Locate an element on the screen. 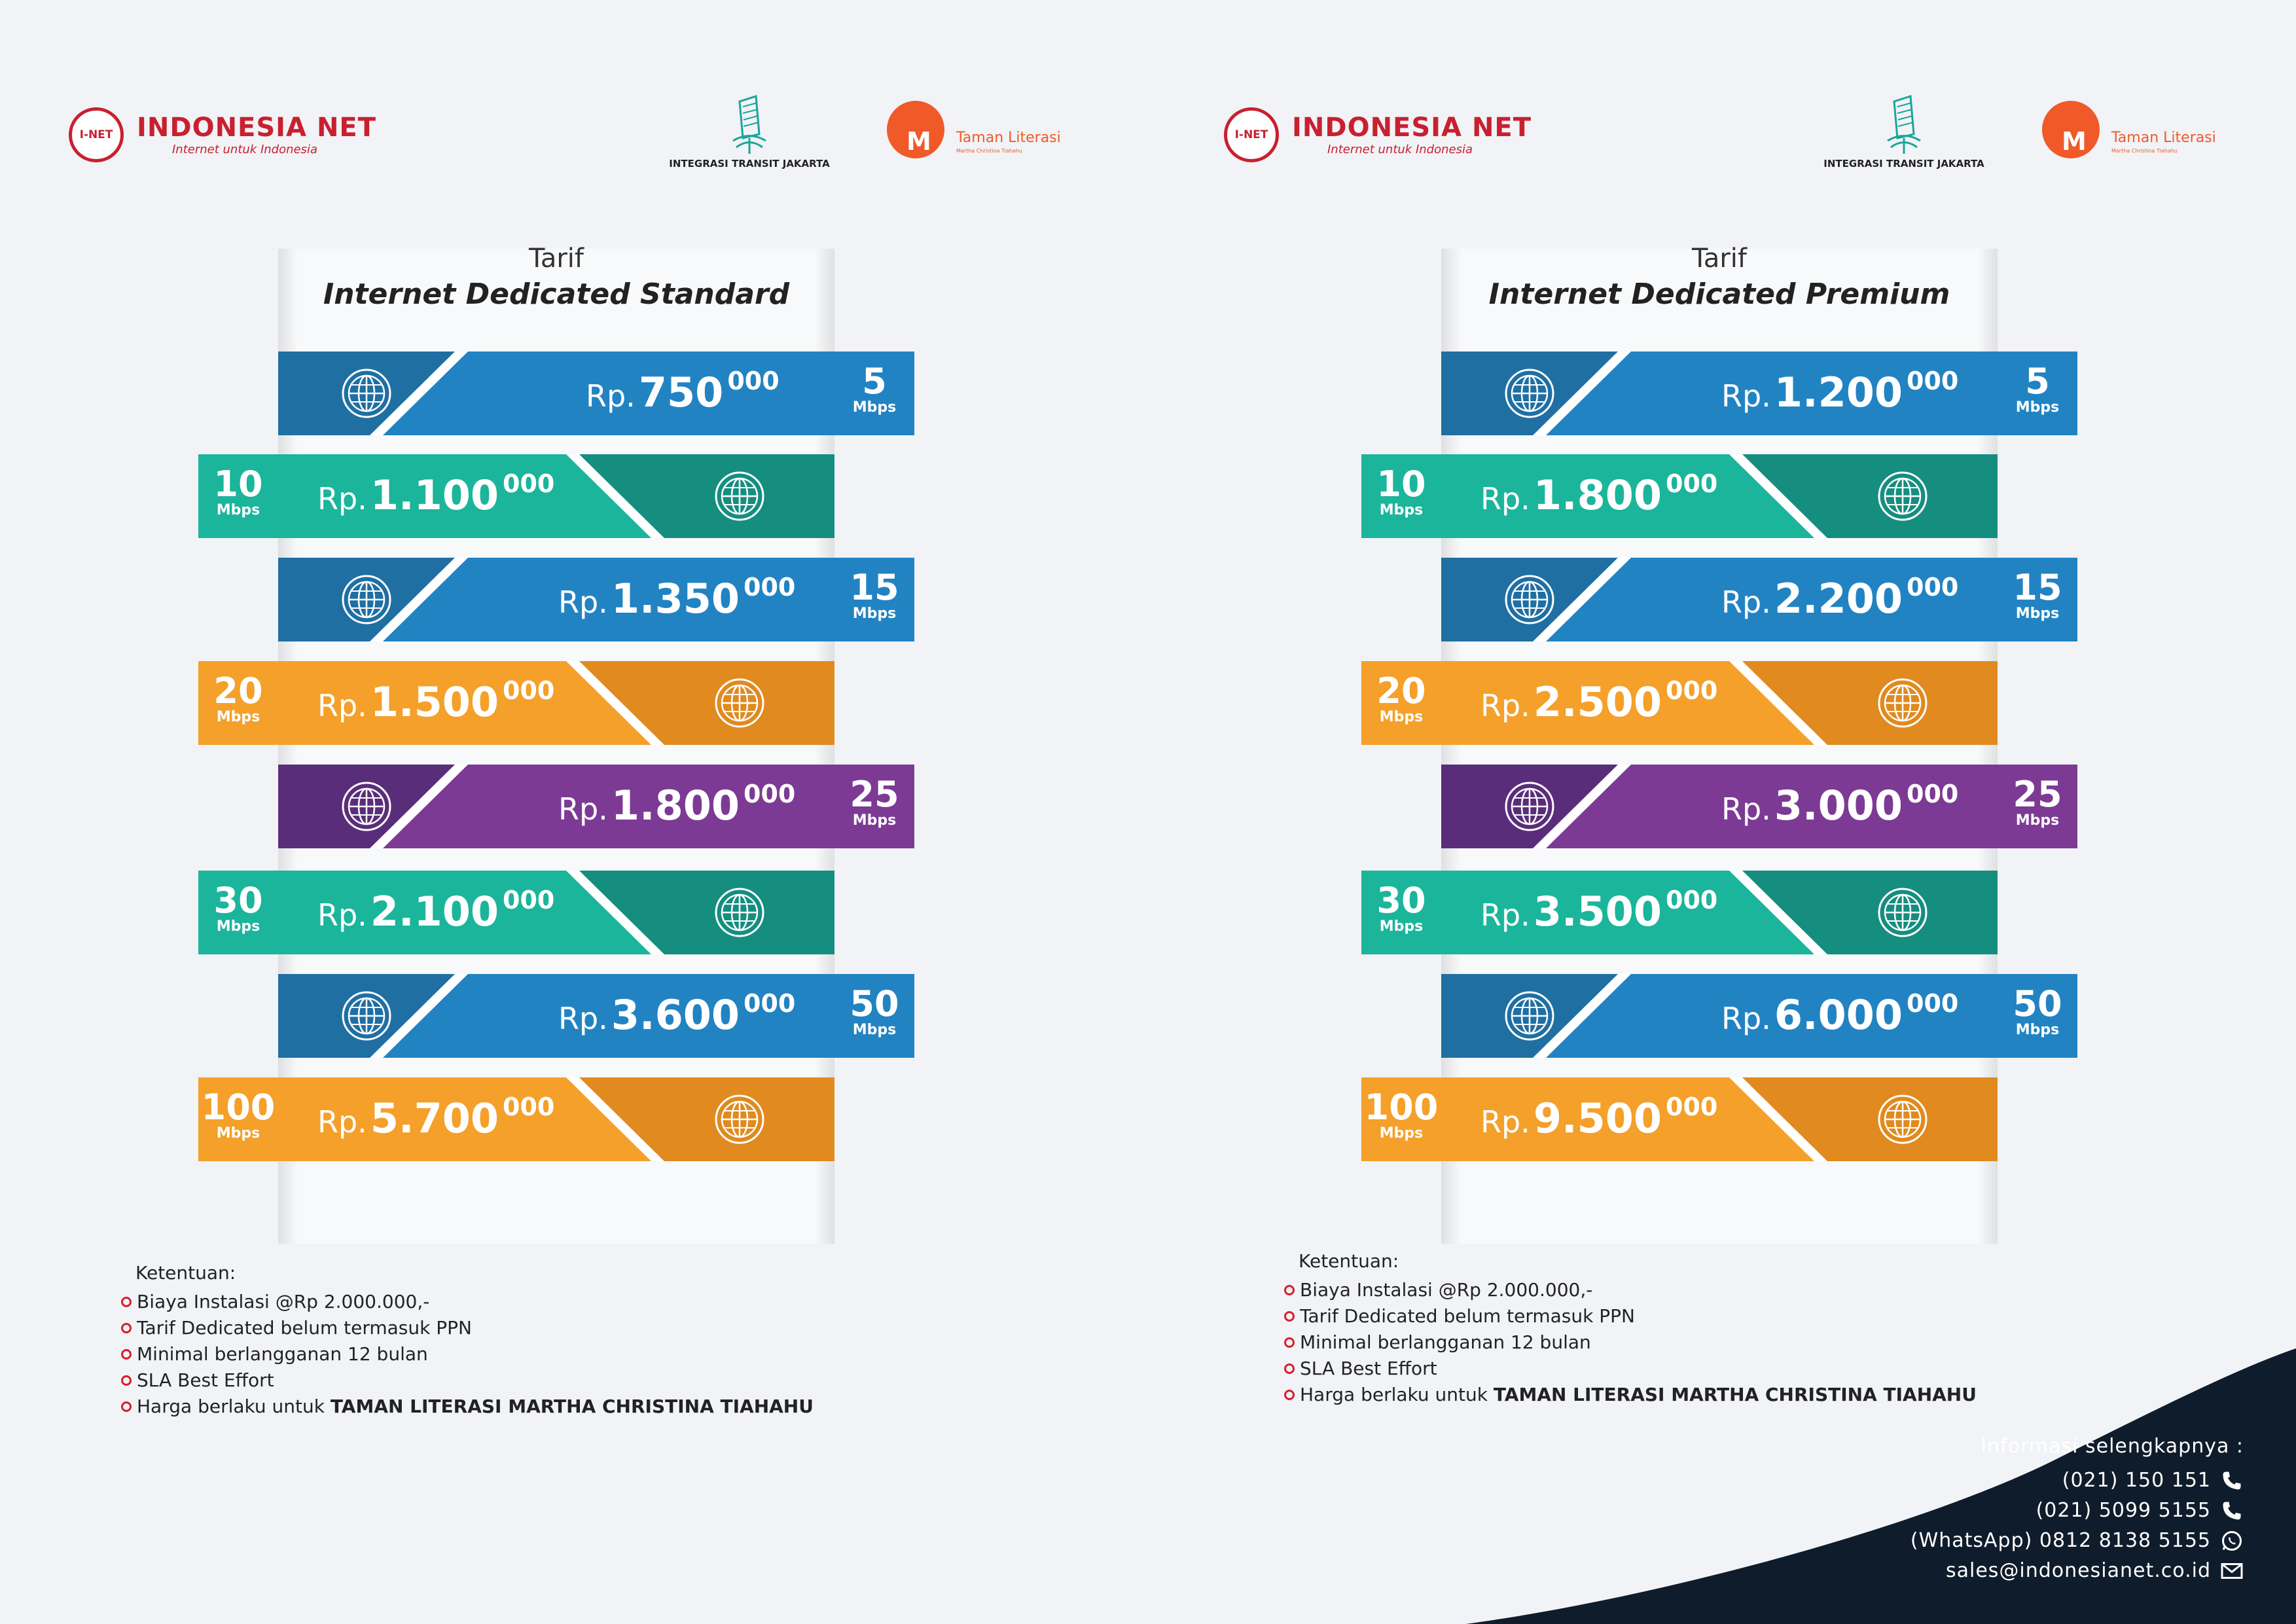  price-label: Rp. 3.000 000 is located at coordinates (1840, 804).